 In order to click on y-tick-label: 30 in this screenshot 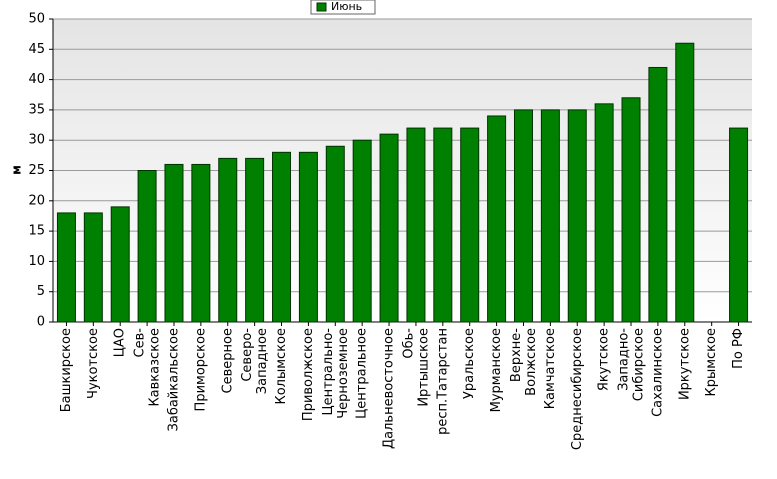, I will do `click(36, 140)`.